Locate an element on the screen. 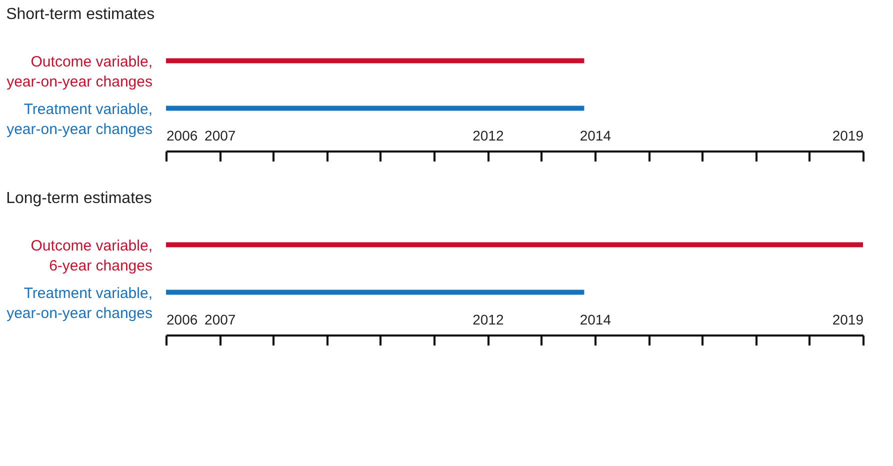 The height and width of the screenshot is (466, 893). chart-title: Long-term estimates is located at coordinates (79, 198).